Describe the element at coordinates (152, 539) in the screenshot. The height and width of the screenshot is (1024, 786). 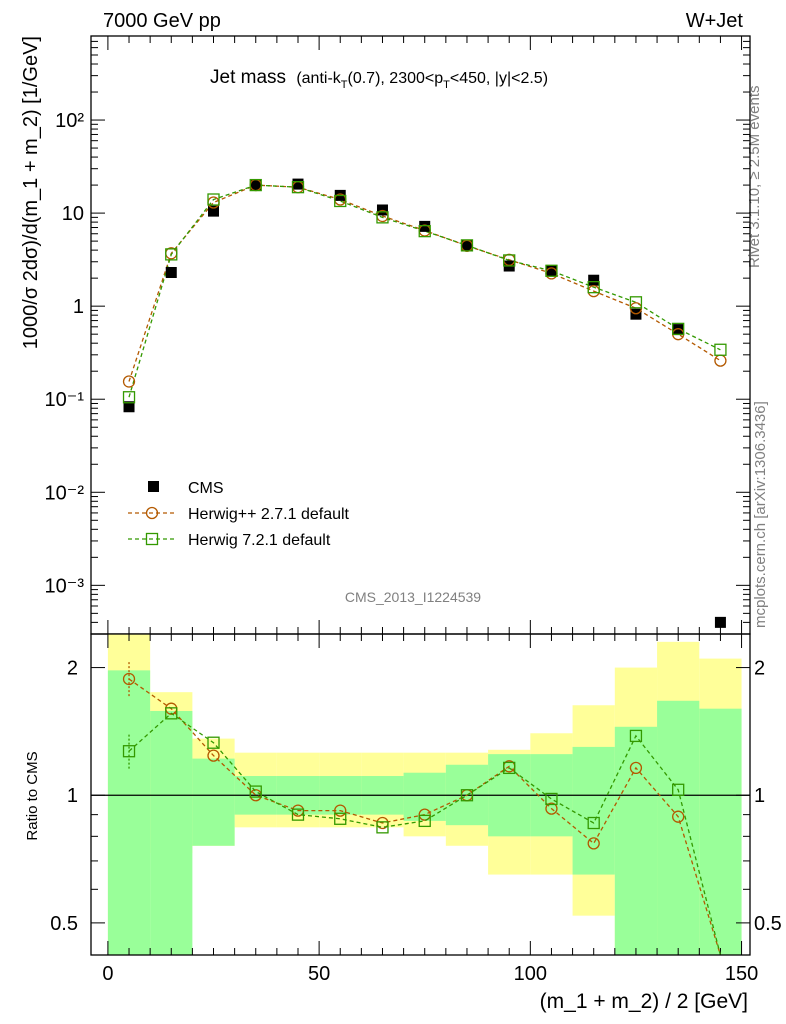
I see `legend-marker-herwig7` at that location.